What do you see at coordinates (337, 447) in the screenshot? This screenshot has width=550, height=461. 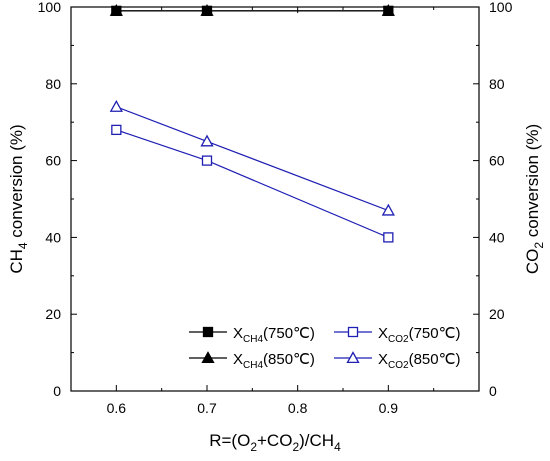 I see `x-axis-title-sub3: 4` at bounding box center [337, 447].